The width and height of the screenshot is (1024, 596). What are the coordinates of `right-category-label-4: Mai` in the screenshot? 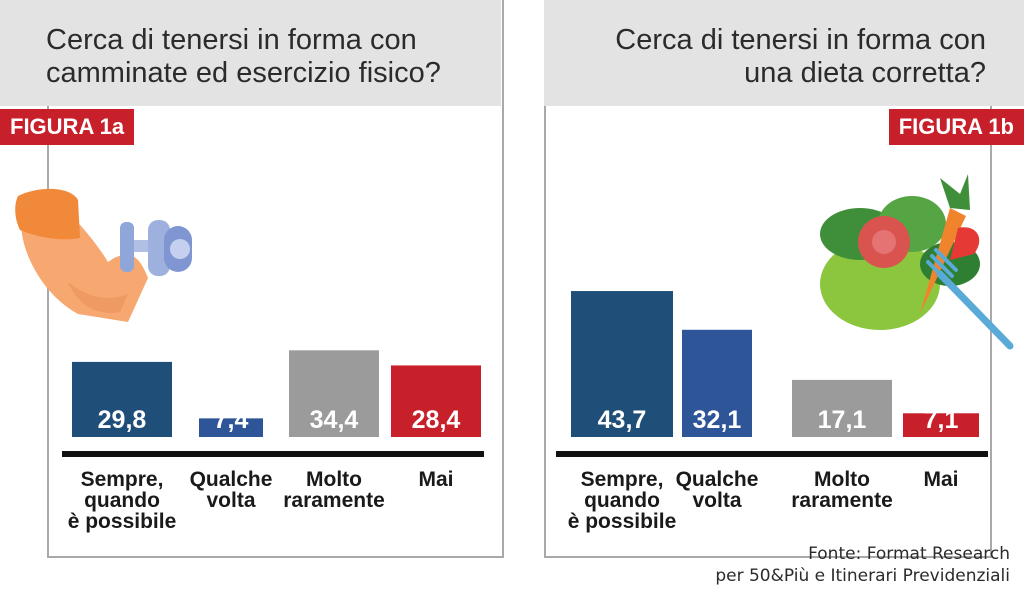 It's located at (940, 479).